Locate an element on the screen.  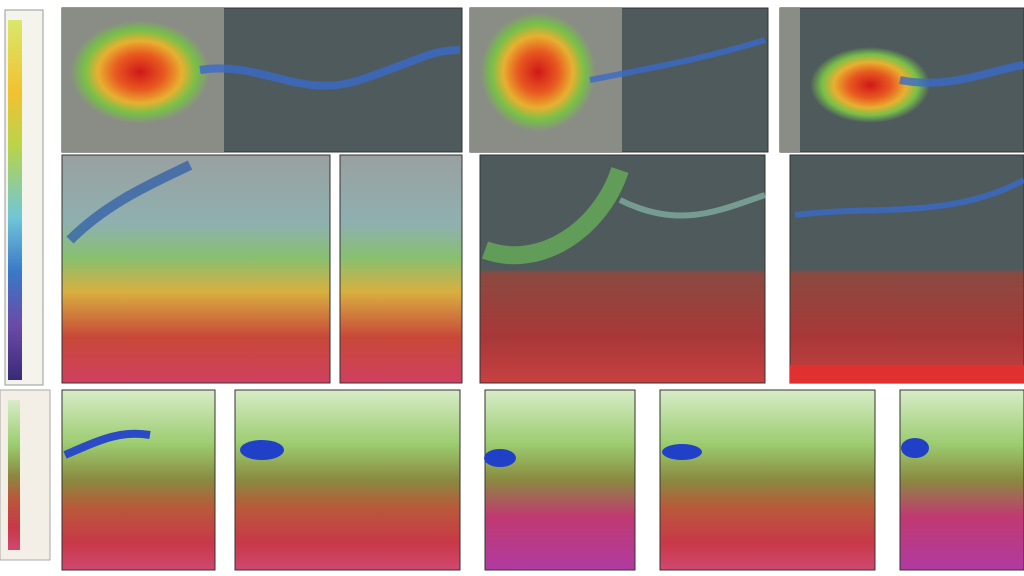
colorbar is located at coordinates (15, 200).